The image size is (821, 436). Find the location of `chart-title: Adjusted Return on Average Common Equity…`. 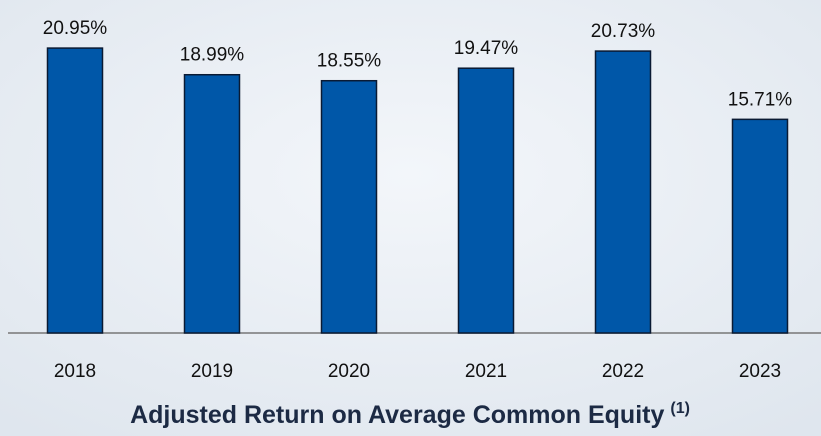

chart-title: Adjusted Return on Average Common Equity… is located at coordinates (410, 414).